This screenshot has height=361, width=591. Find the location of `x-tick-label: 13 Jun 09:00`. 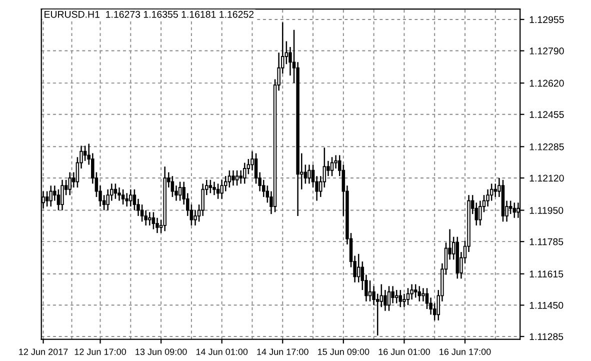

x-tick-label: 13 Jun 09:00 is located at coordinates (161, 351).